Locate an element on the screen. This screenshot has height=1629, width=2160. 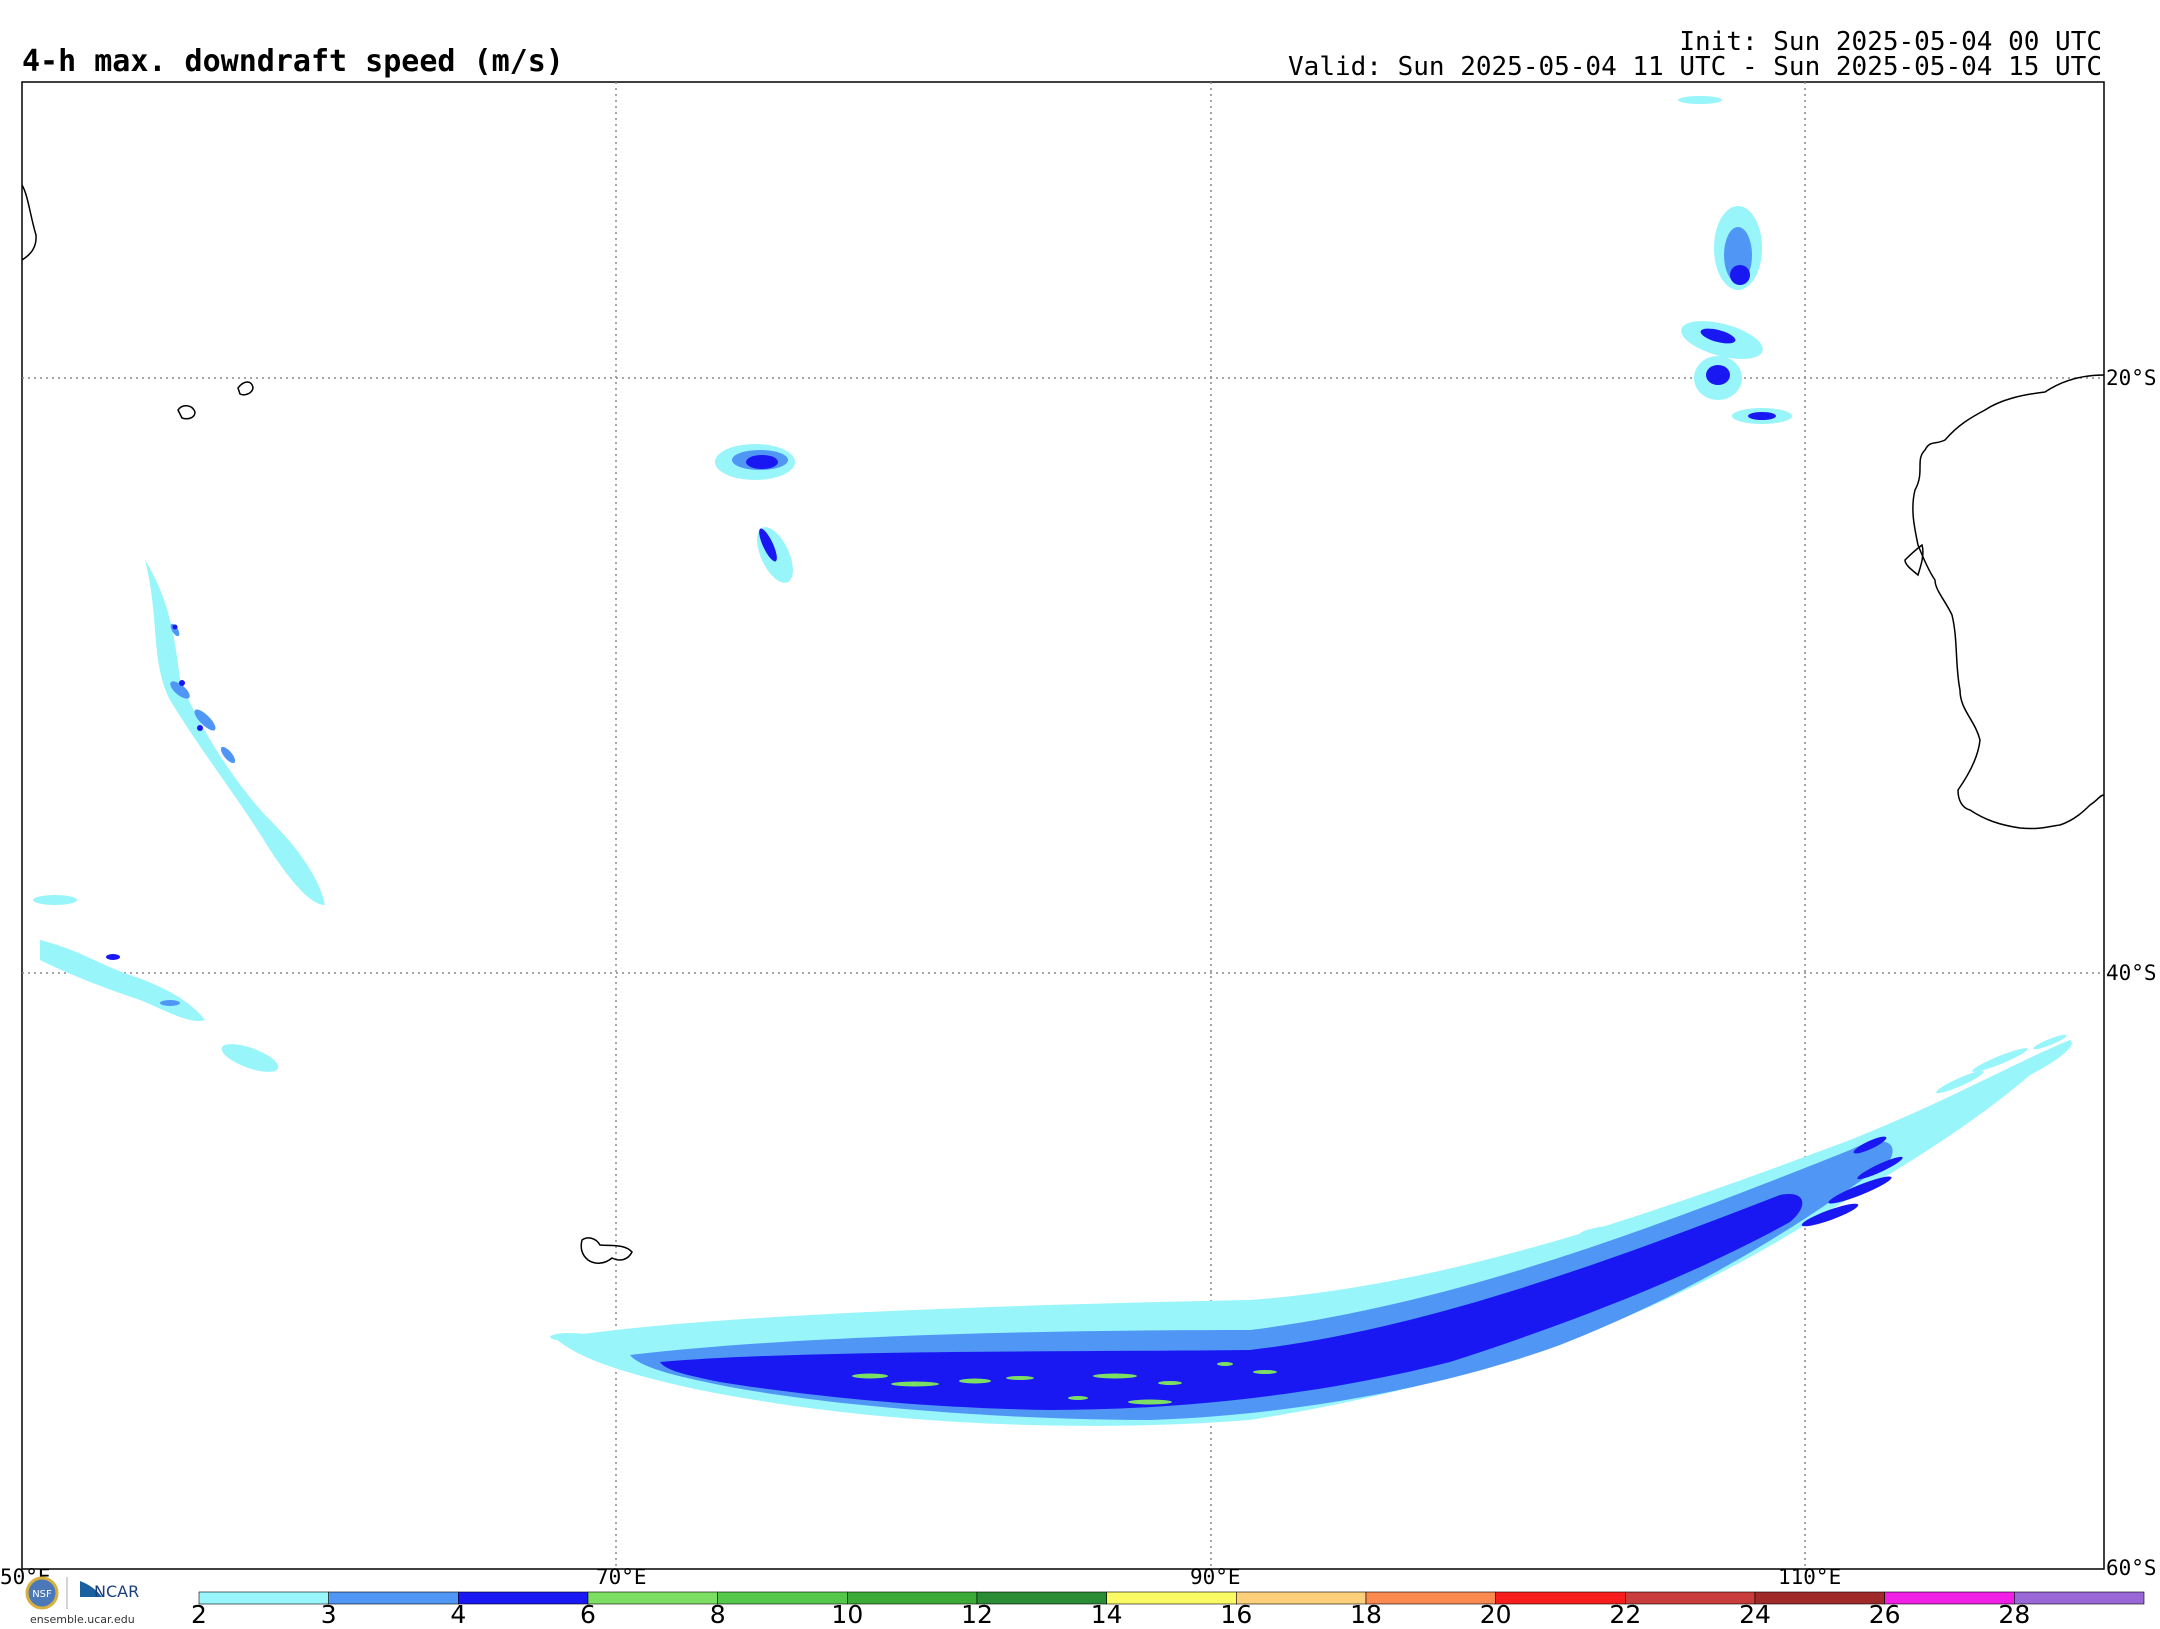
nsf-seal-text: NSF is located at coordinates (42, 1594).